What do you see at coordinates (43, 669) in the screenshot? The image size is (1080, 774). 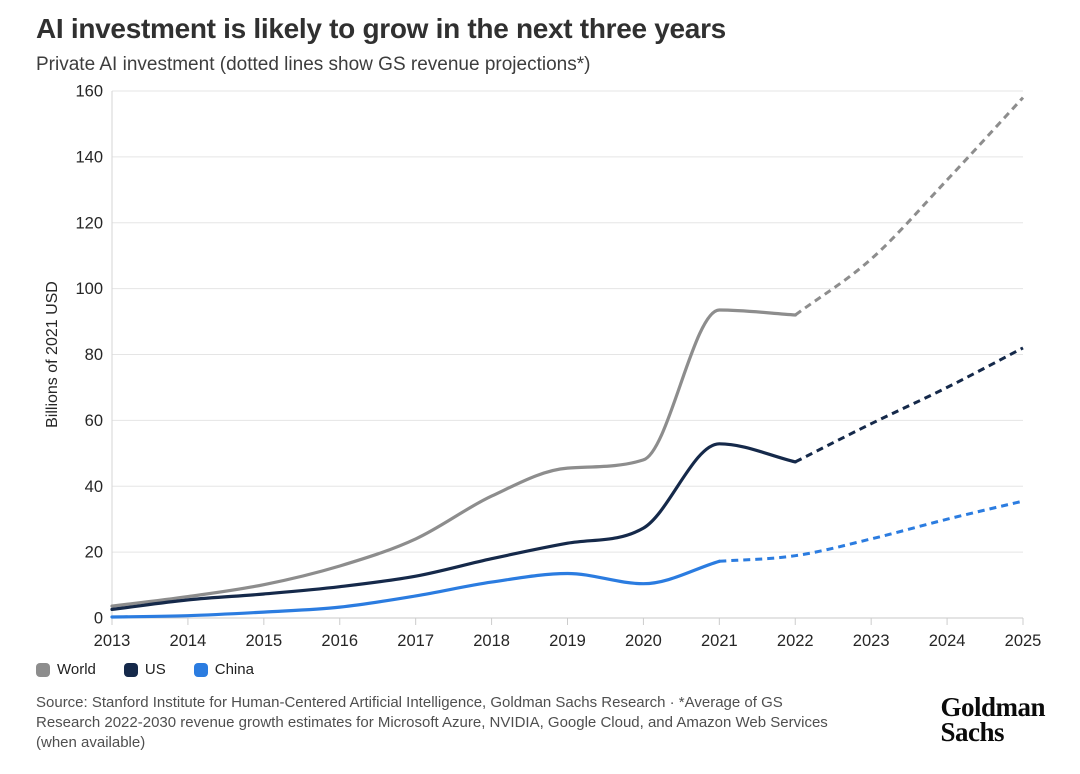 I see `legend-swatch-world` at bounding box center [43, 669].